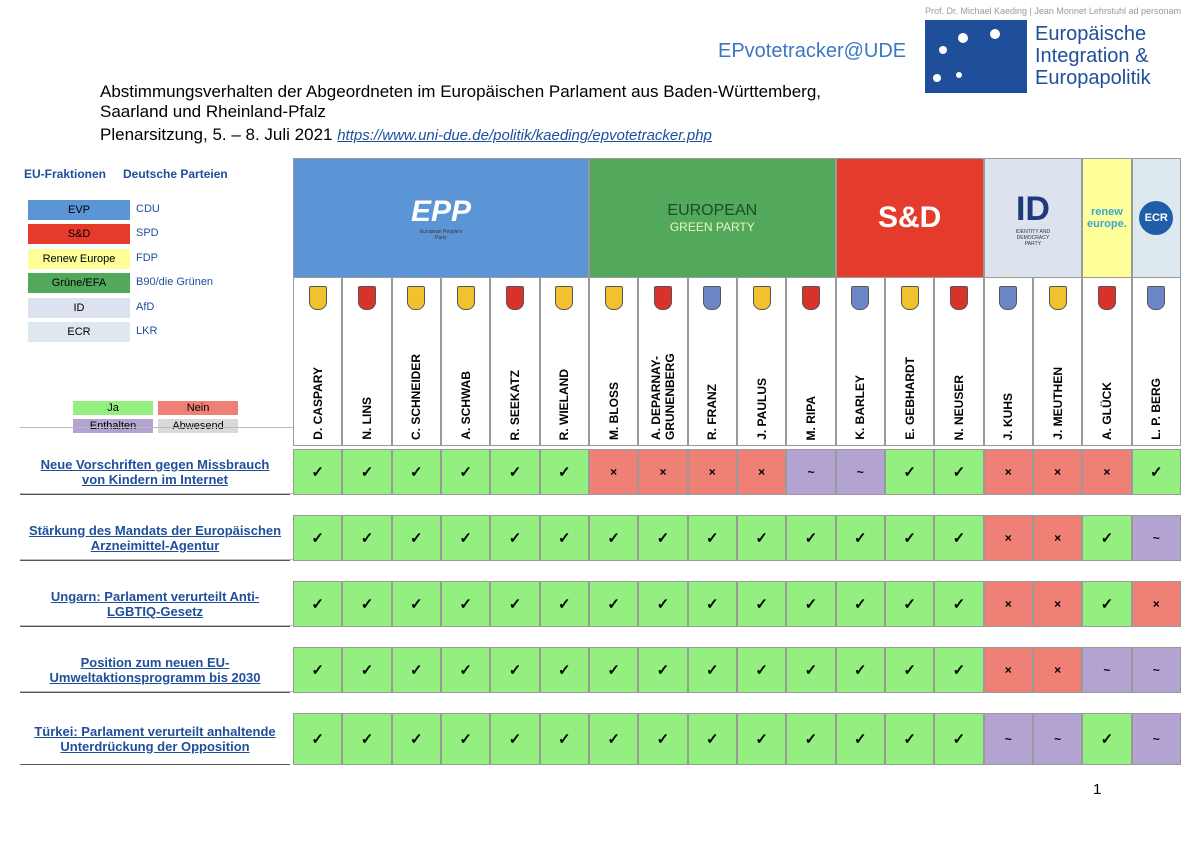 The height and width of the screenshot is (846, 1200). I want to click on group-header: renew europe., so click(1107, 218).